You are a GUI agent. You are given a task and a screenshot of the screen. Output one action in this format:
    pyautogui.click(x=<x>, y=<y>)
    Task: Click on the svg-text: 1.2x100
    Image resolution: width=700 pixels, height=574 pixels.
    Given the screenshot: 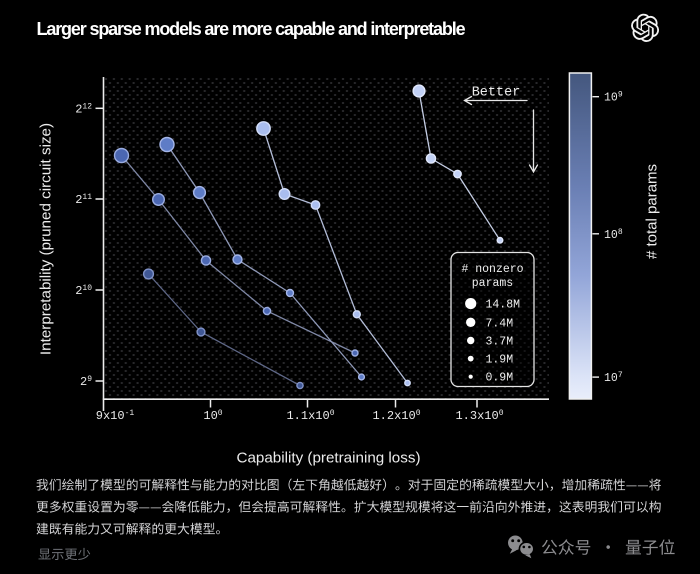 What is the action you would take?
    pyautogui.click(x=396, y=416)
    